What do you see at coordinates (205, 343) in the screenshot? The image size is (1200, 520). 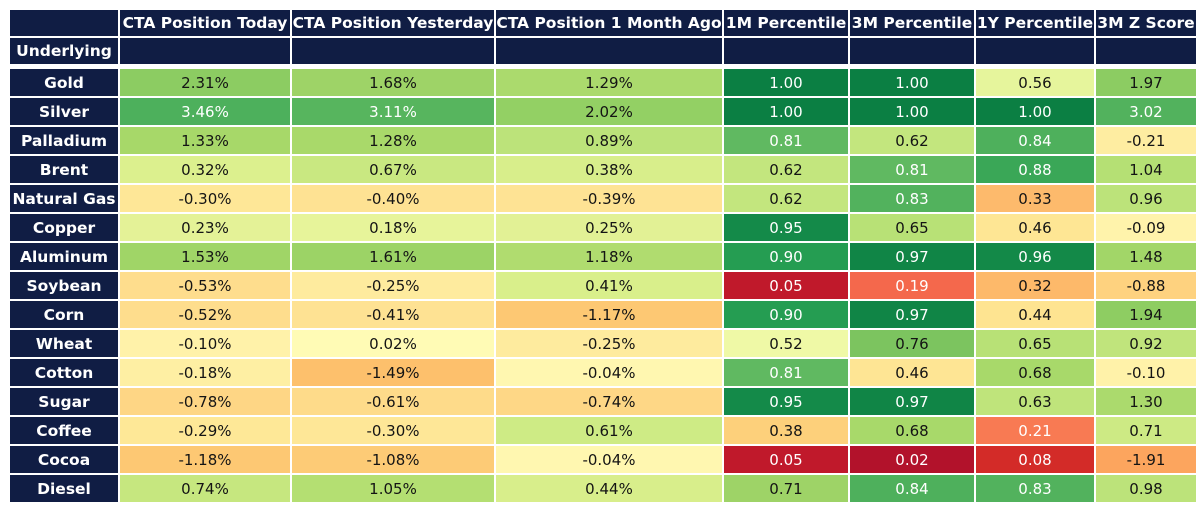 I see `data-cell: -0.10%` at bounding box center [205, 343].